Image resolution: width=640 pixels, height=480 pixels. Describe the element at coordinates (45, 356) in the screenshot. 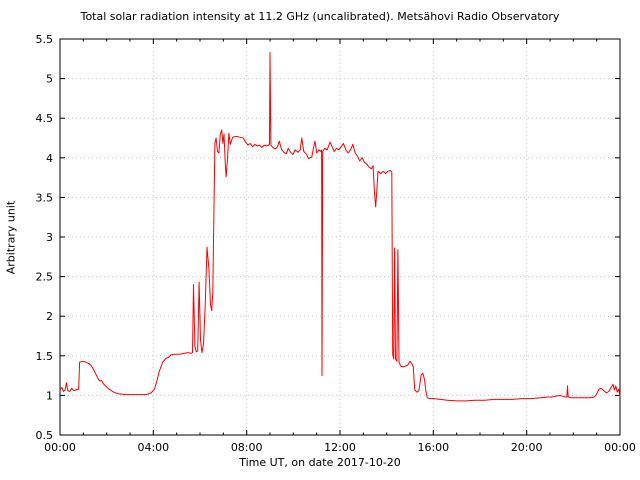

I see `y-tick-label: 1.5` at that location.